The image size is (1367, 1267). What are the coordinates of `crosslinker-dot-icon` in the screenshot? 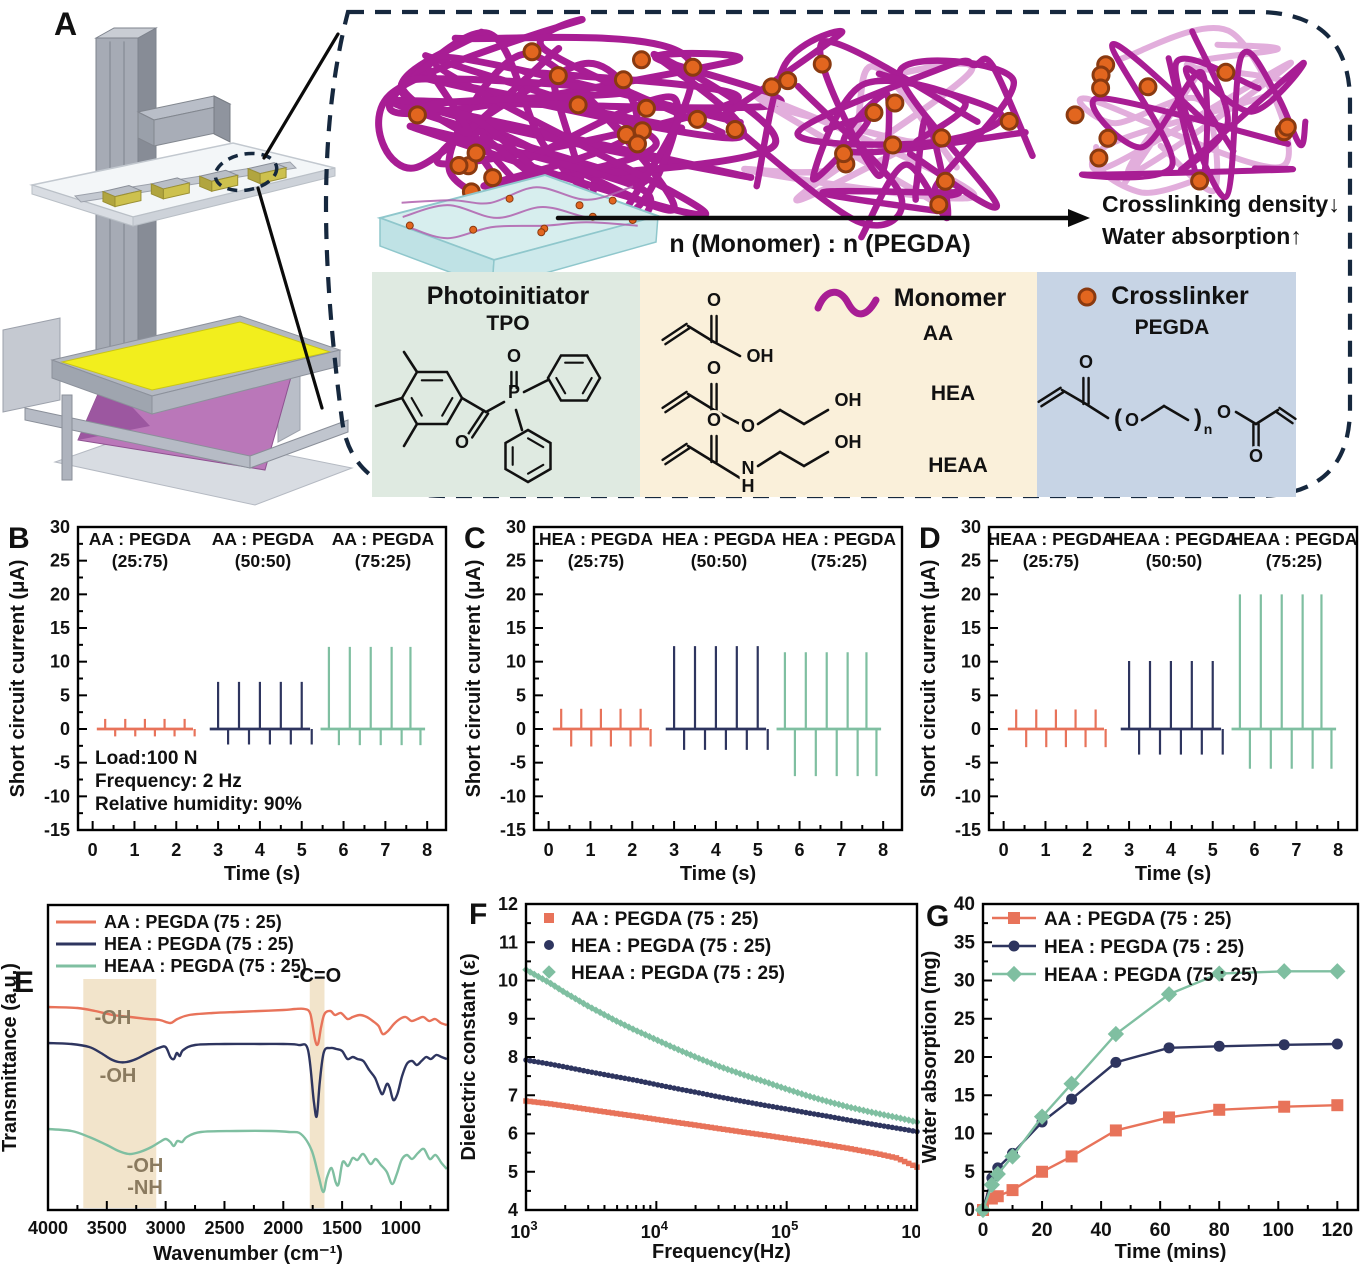 It's located at (1087, 297).